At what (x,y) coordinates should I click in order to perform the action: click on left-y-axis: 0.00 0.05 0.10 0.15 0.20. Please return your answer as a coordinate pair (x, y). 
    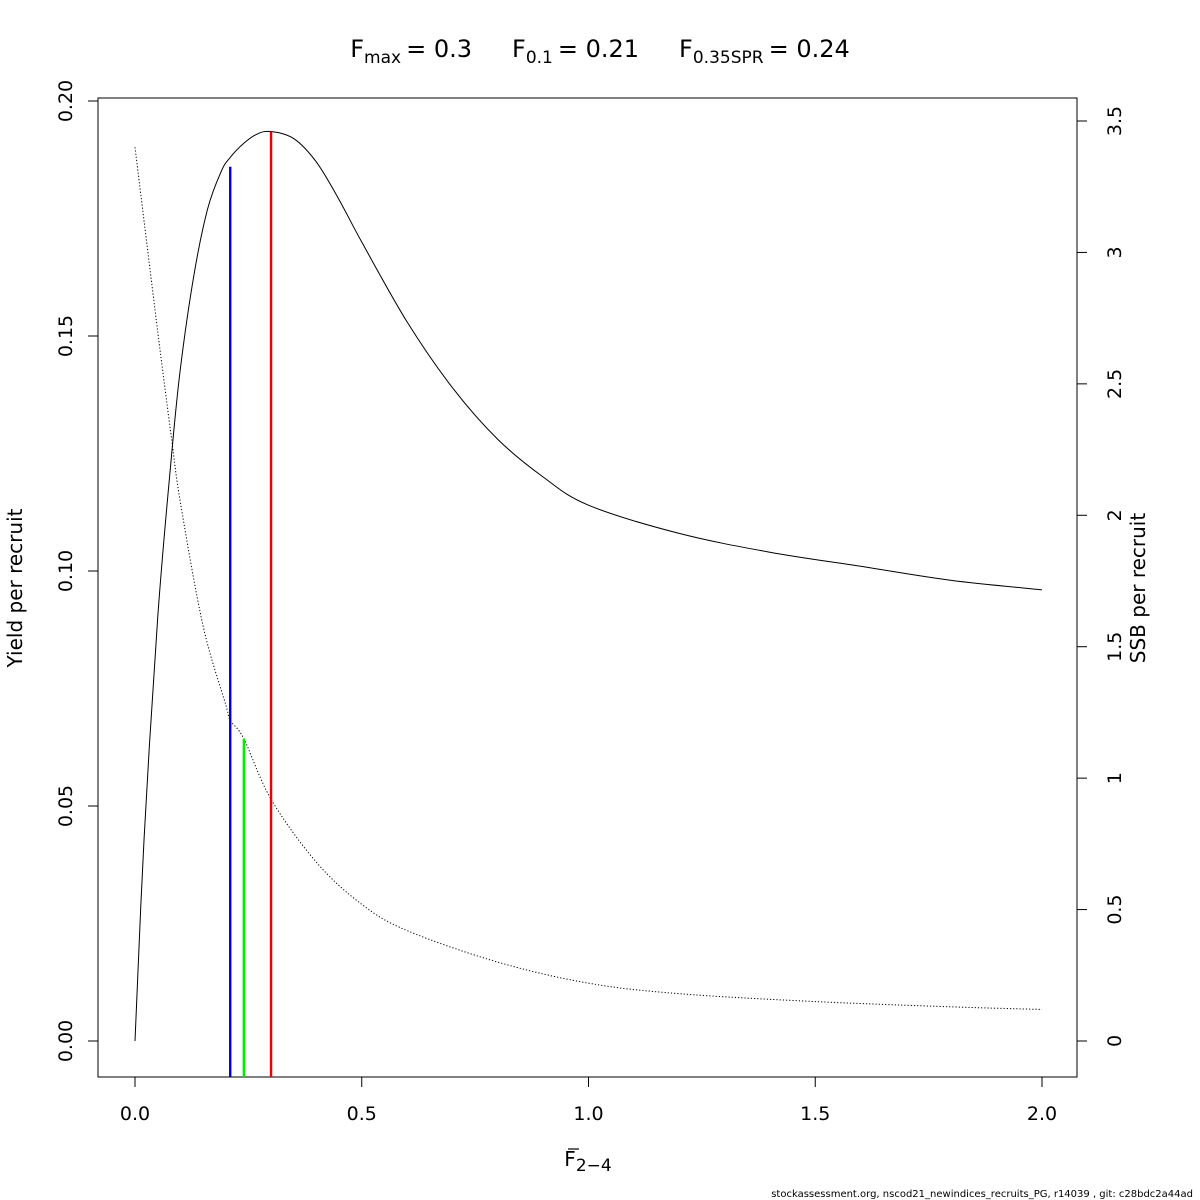
    Looking at the image, I should click on (76, 571).